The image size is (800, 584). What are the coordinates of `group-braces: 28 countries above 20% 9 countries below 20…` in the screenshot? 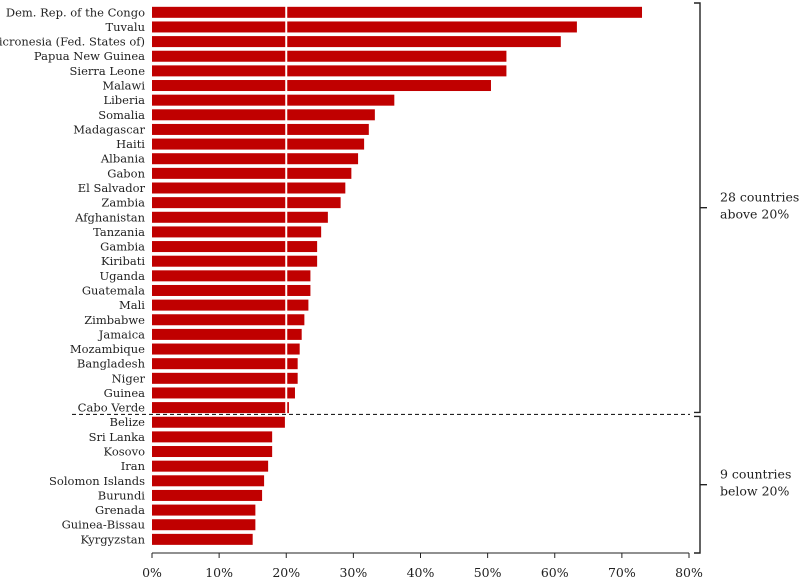 It's located at (746, 278).